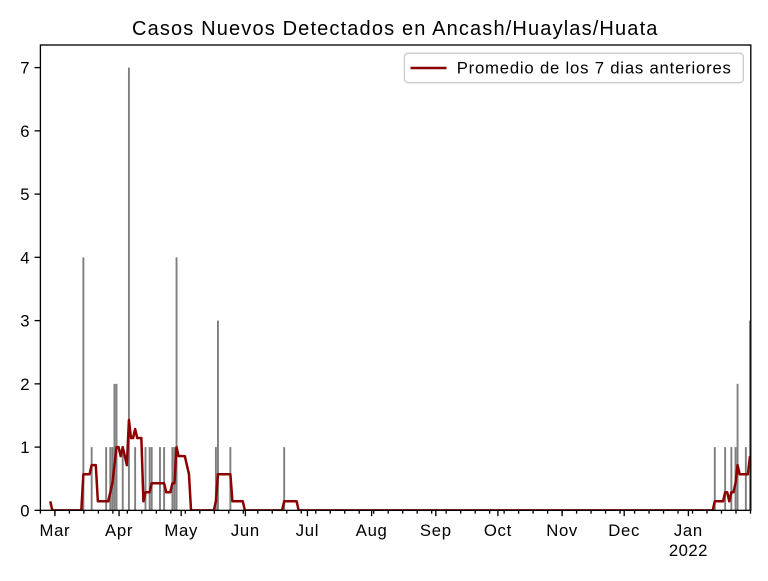  I want to click on svg-text: Aug, so click(372, 530).